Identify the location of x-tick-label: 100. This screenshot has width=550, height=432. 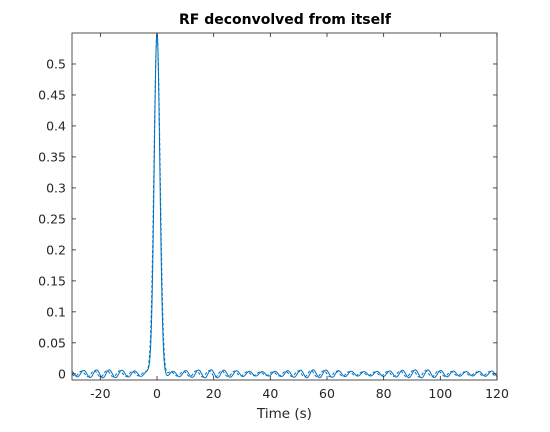
(440, 393).